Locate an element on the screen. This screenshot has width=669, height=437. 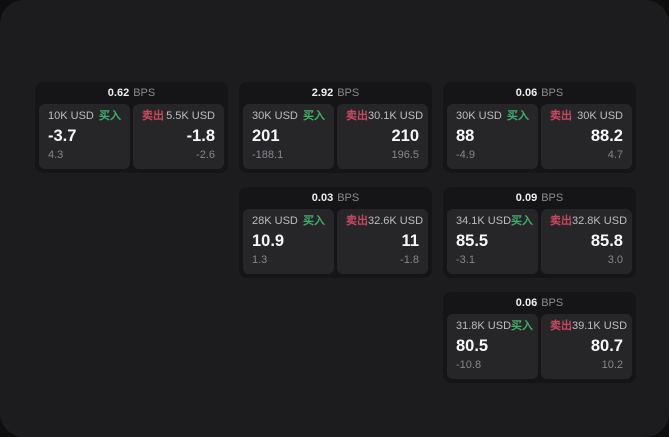
sell-panel: 卖出 39.1K USD 80.7 10.2 is located at coordinates (586, 346).